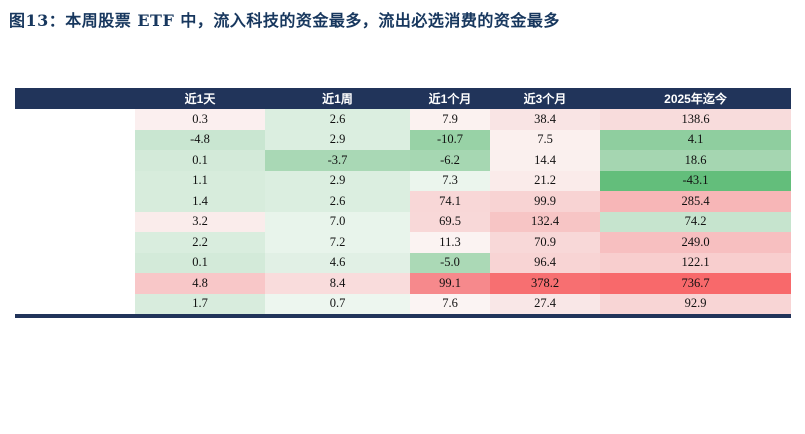 The image size is (805, 434). I want to click on value-cell: 18.6, so click(695, 160).